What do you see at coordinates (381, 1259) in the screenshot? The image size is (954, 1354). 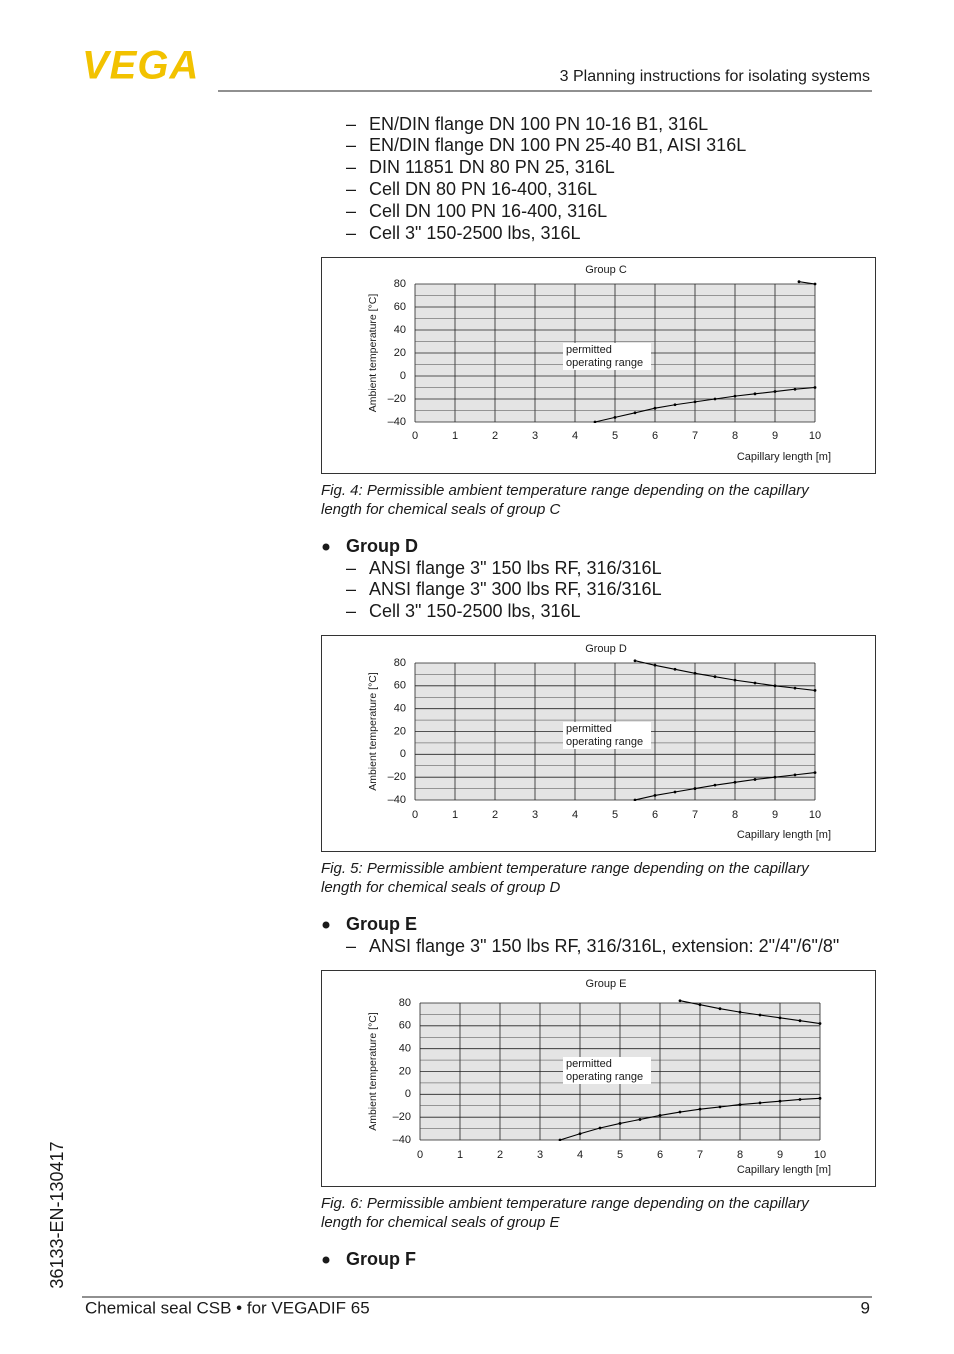 I see `group-label: Group F` at bounding box center [381, 1259].